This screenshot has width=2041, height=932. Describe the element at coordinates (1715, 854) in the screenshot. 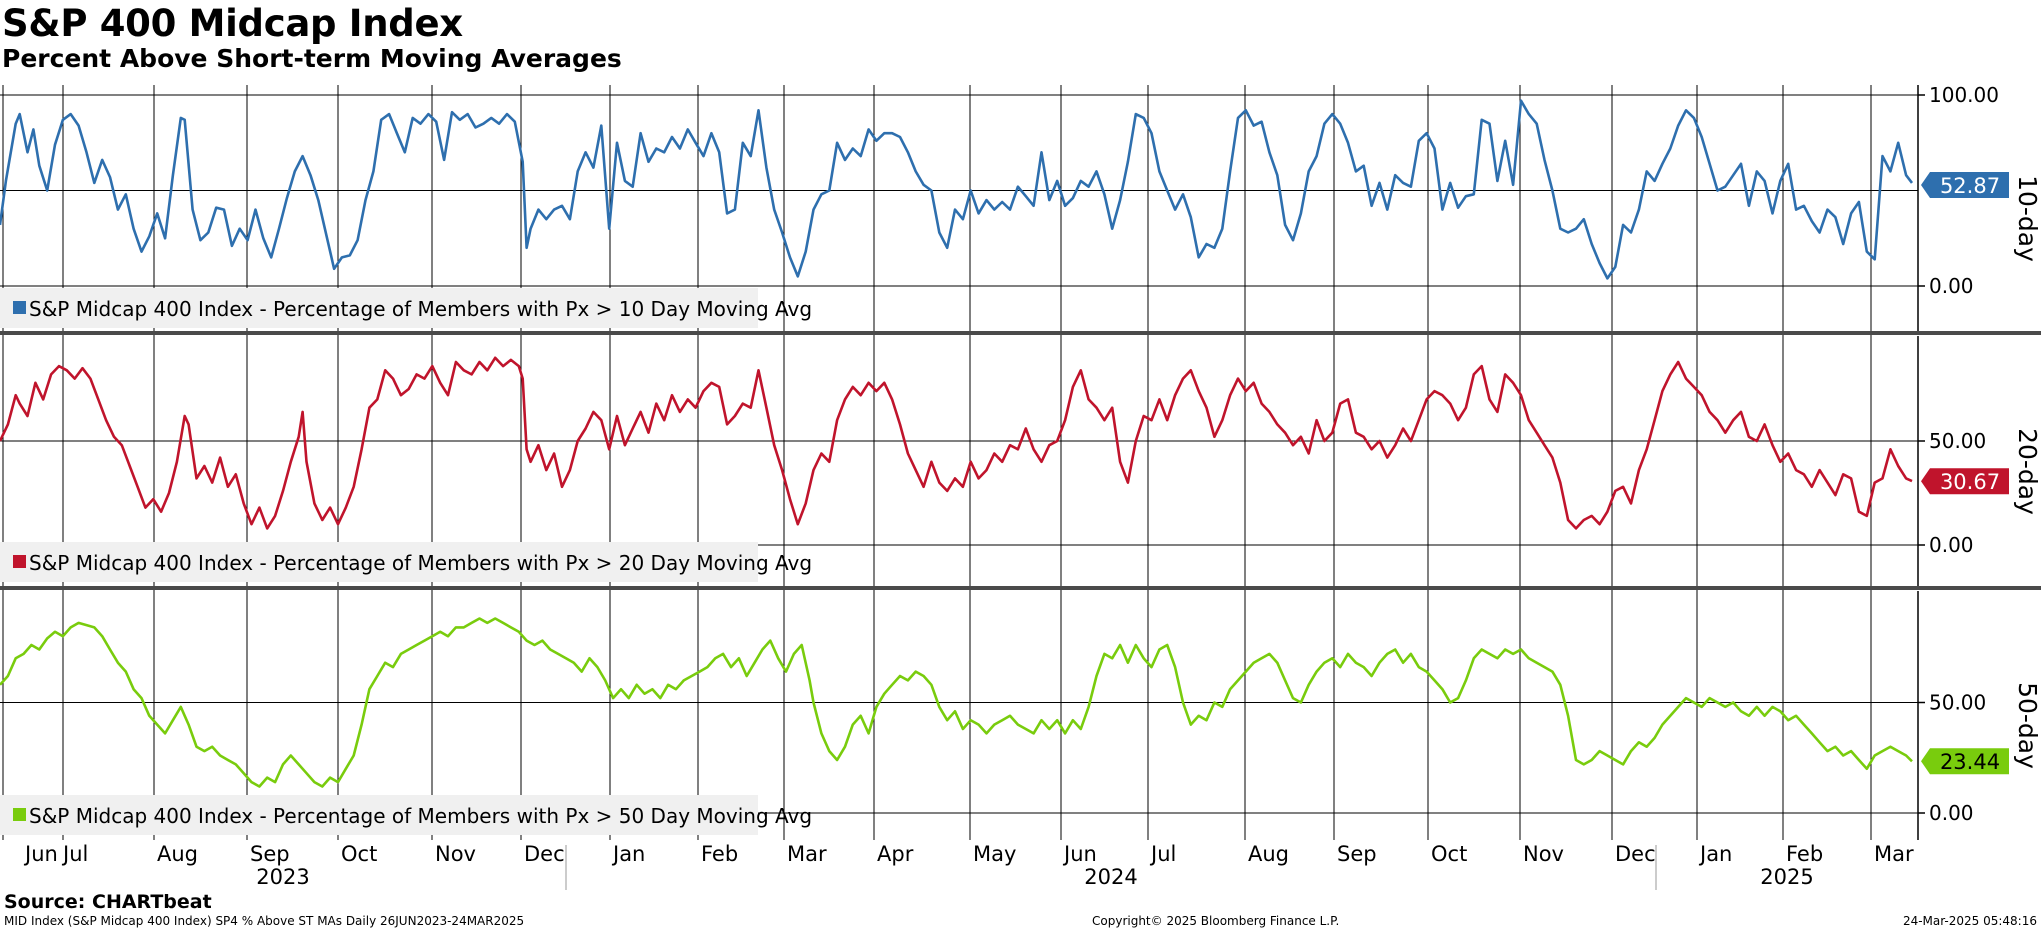

I see `x-month-label-19: Jan` at that location.